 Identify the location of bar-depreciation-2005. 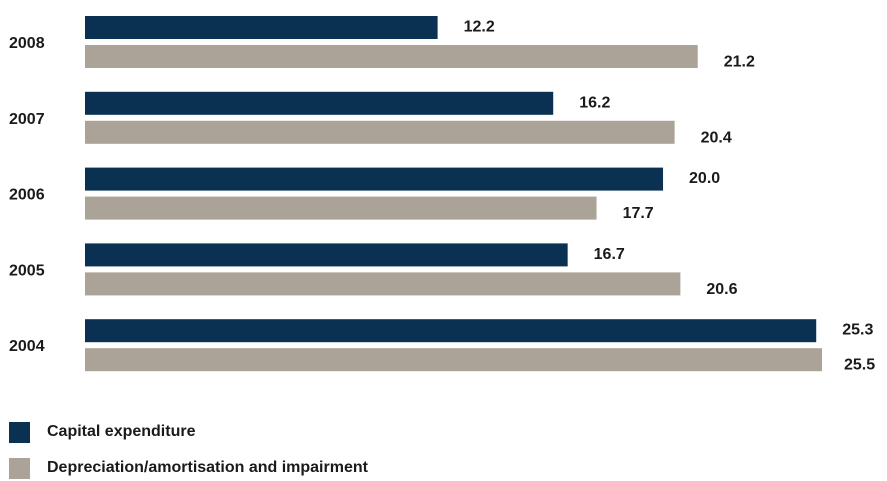
(383, 284).